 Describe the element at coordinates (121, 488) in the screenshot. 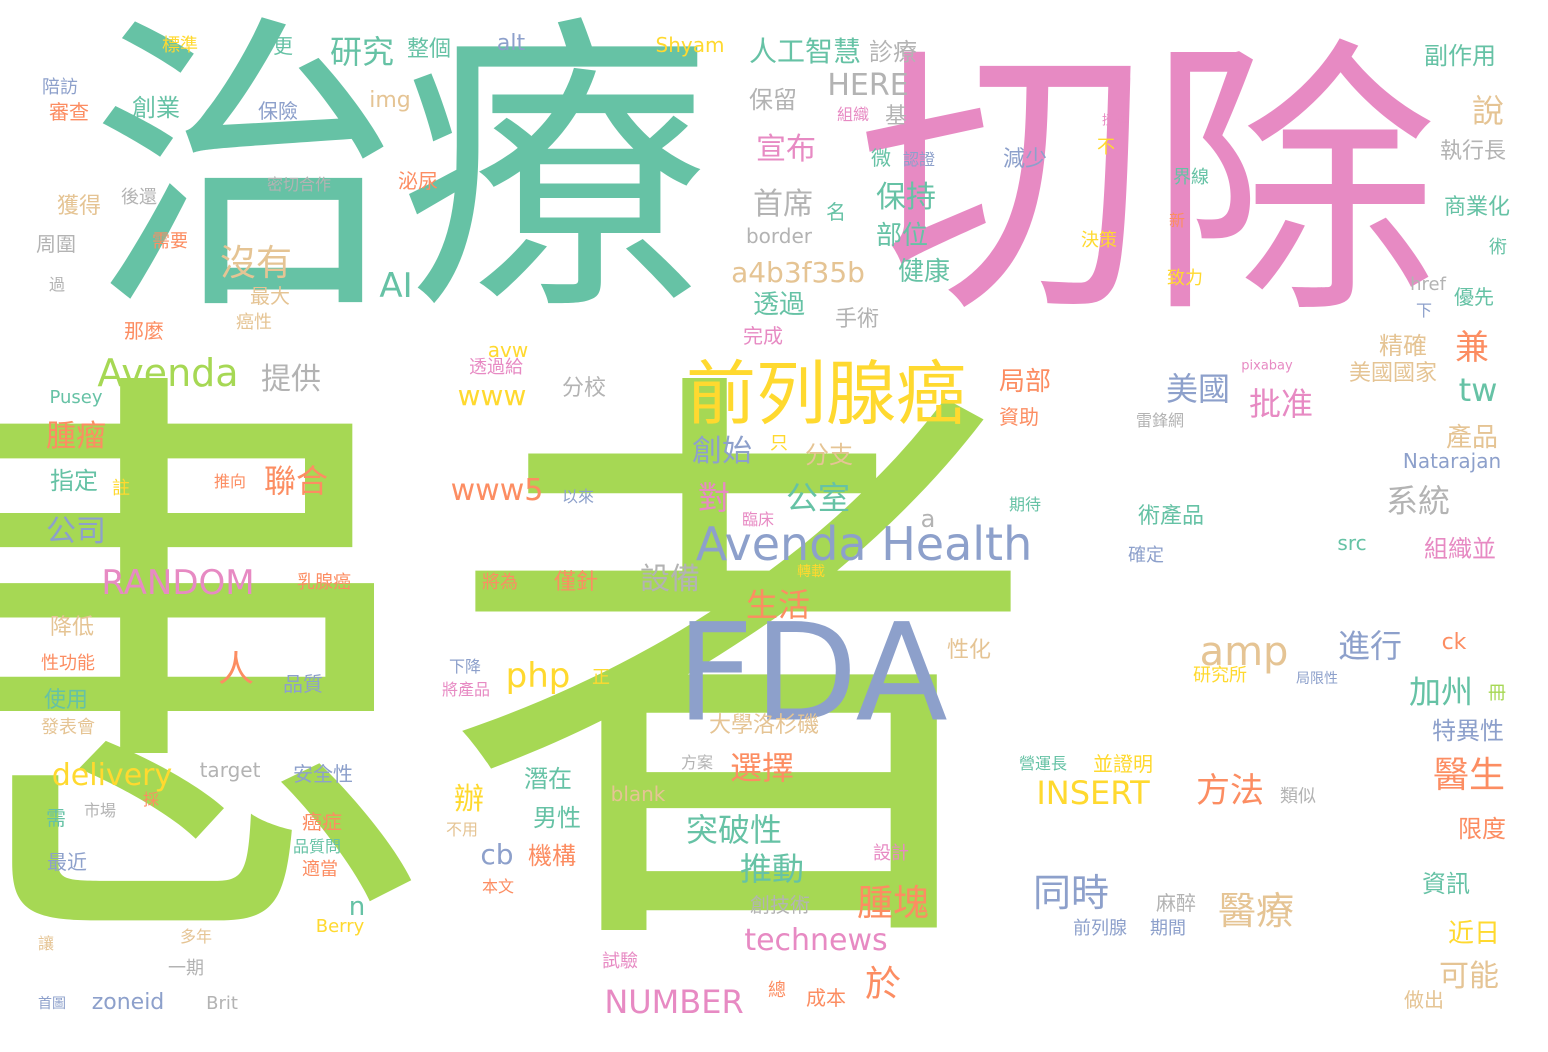

I see `word-zhu: 註` at that location.